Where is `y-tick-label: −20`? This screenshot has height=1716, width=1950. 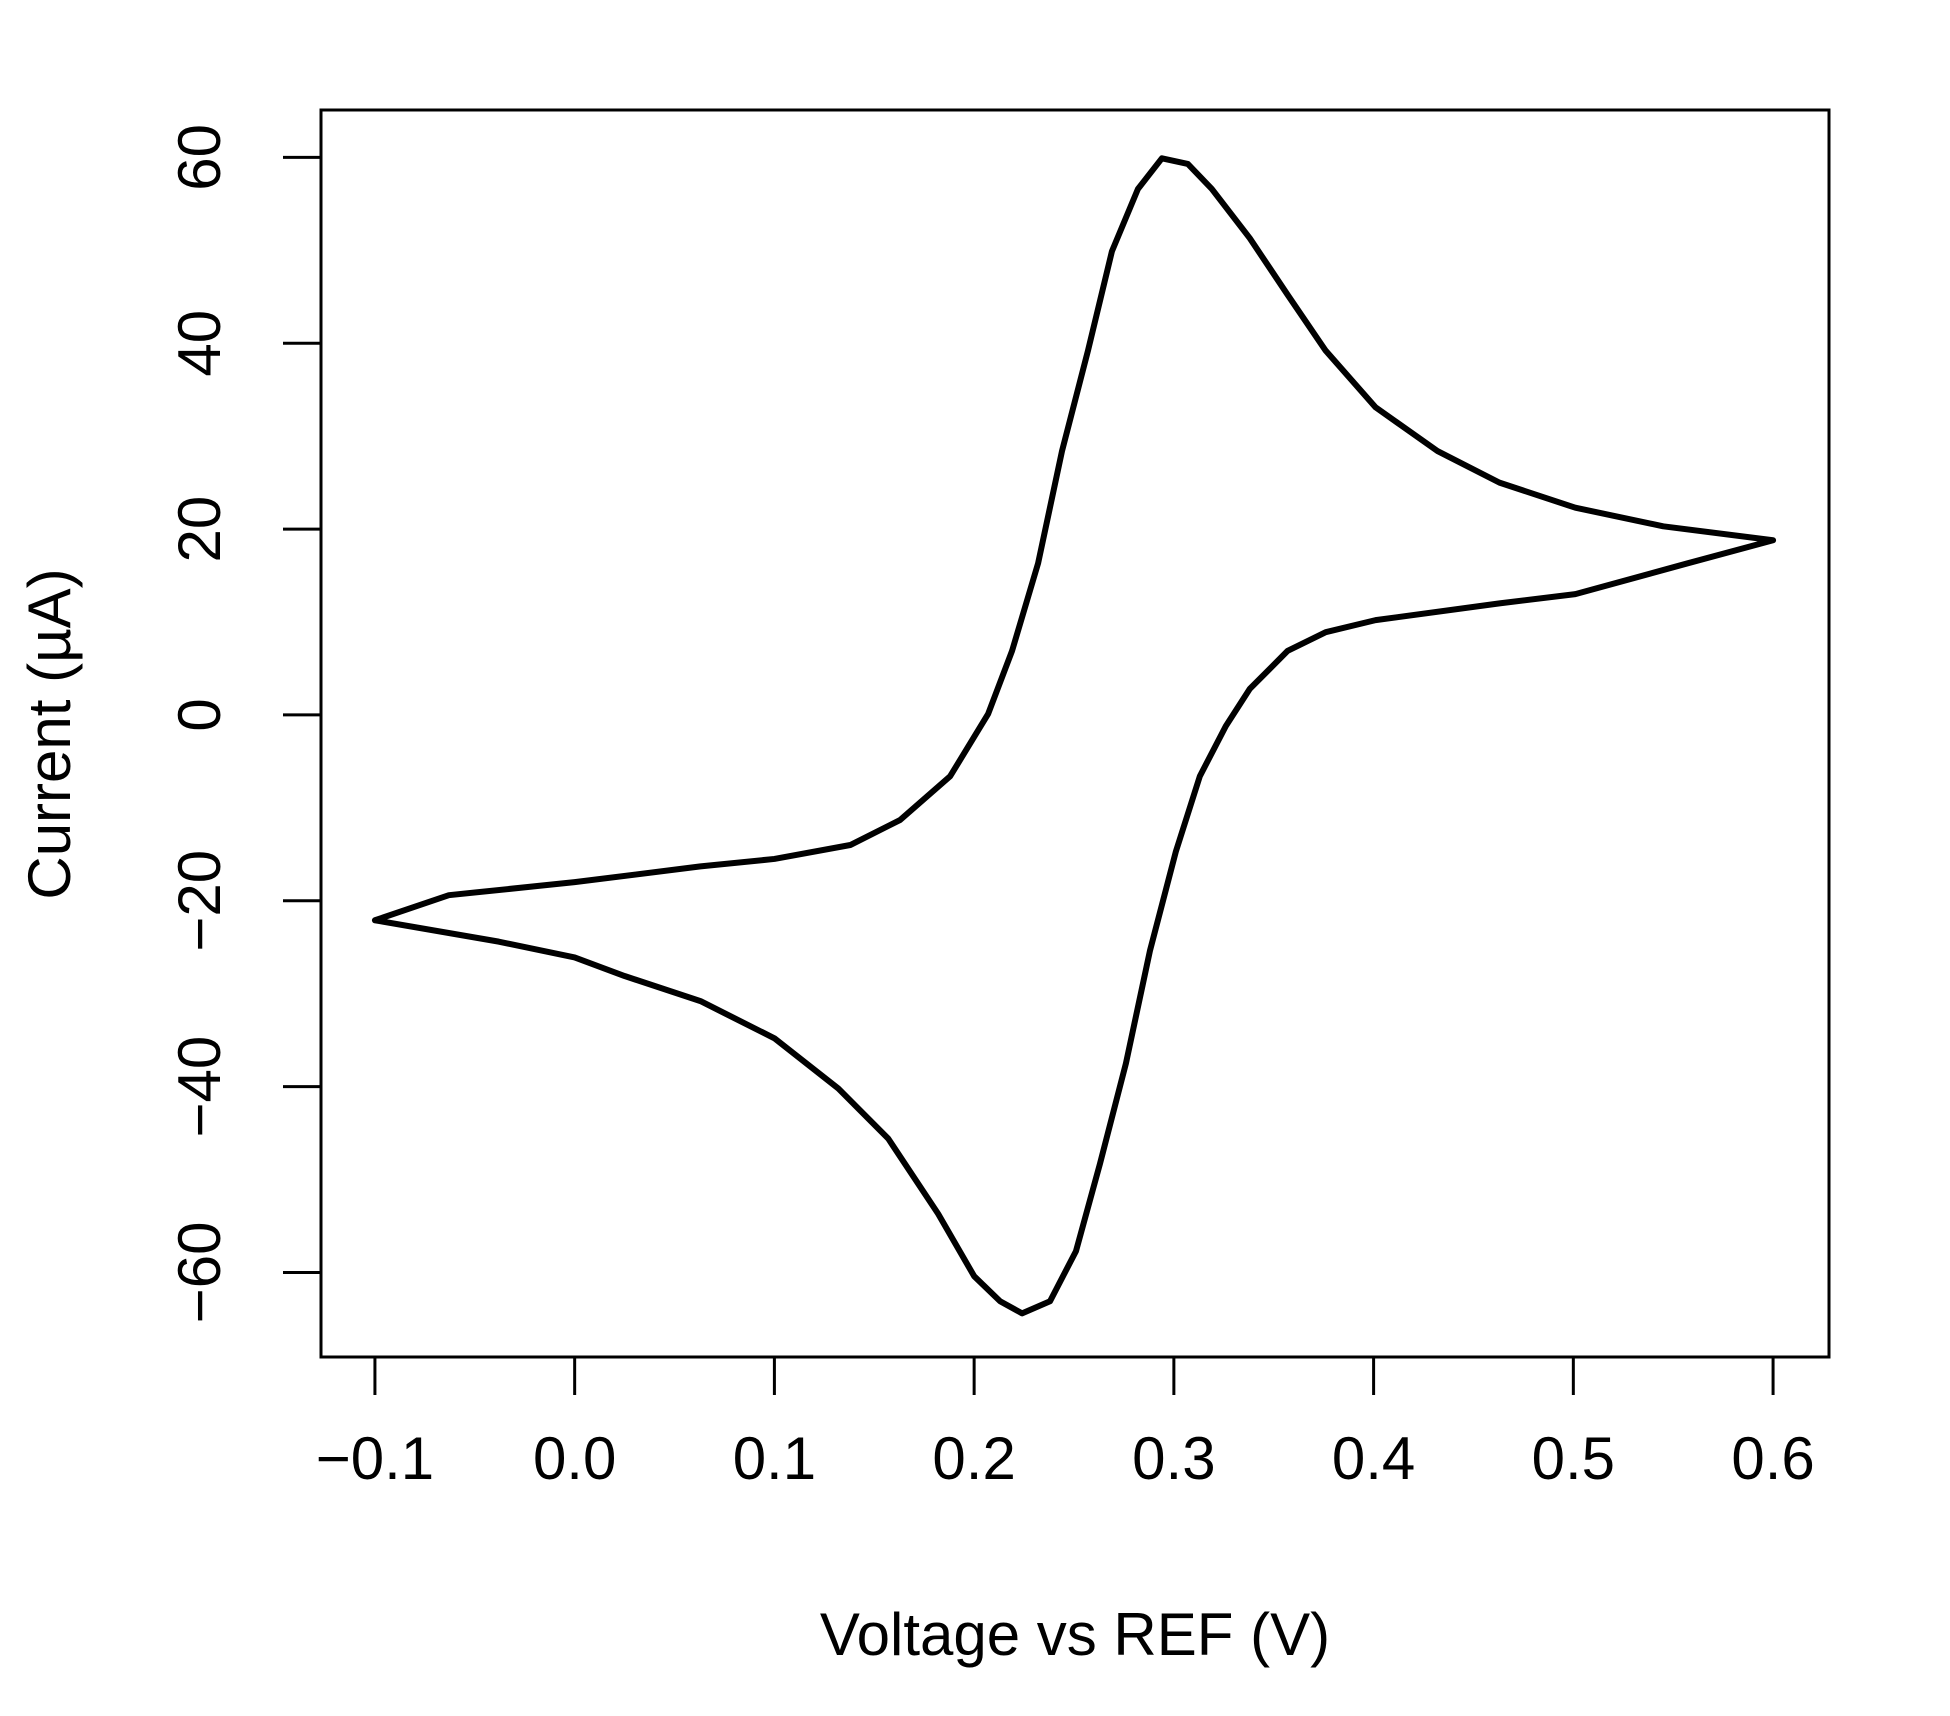
y-tick-label: −20 is located at coordinates (199, 901).